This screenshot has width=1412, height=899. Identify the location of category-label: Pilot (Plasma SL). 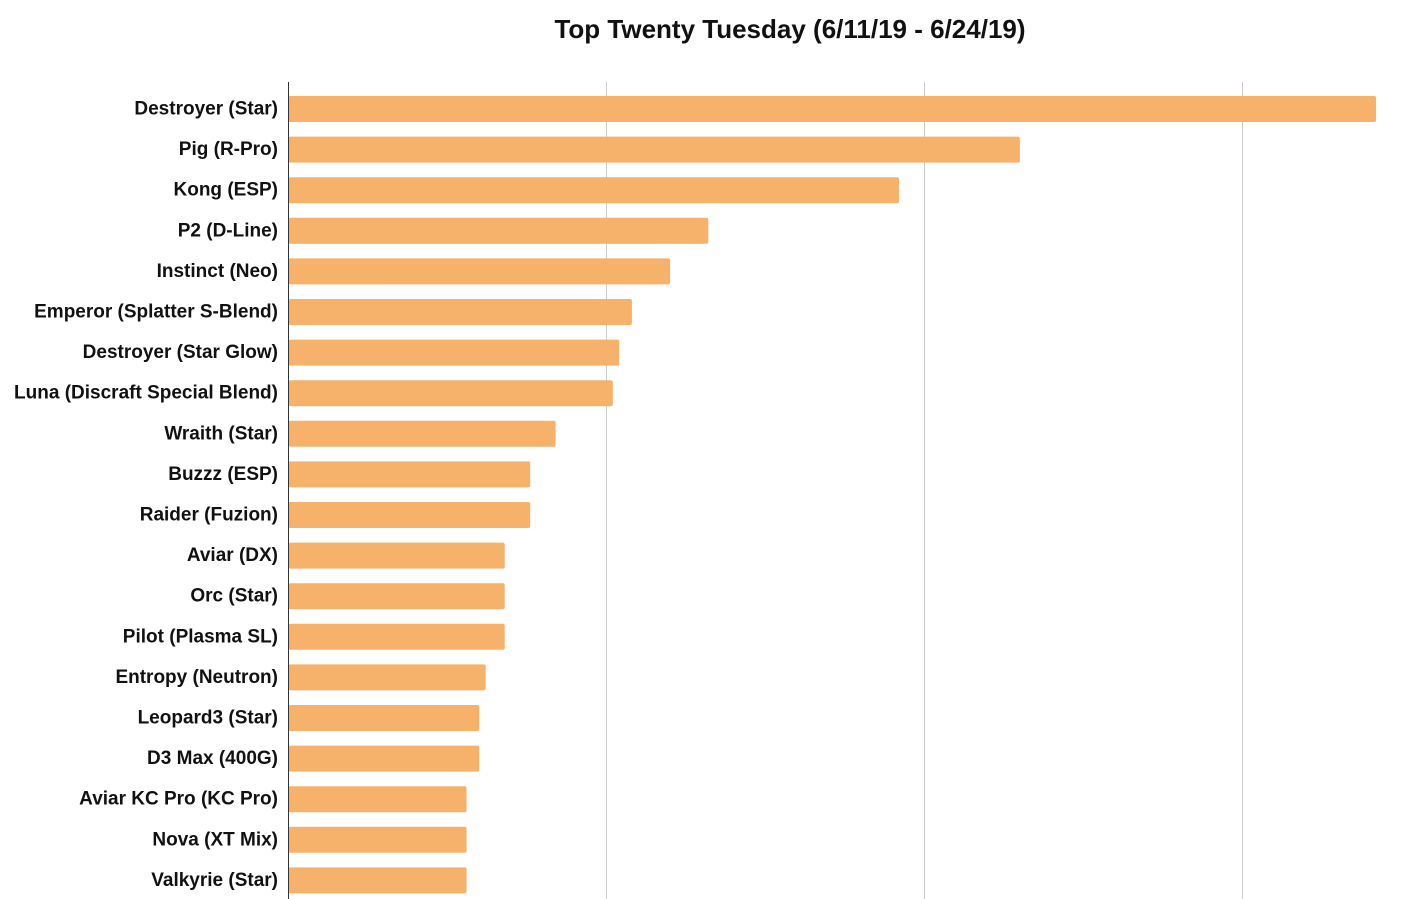
(200, 636).